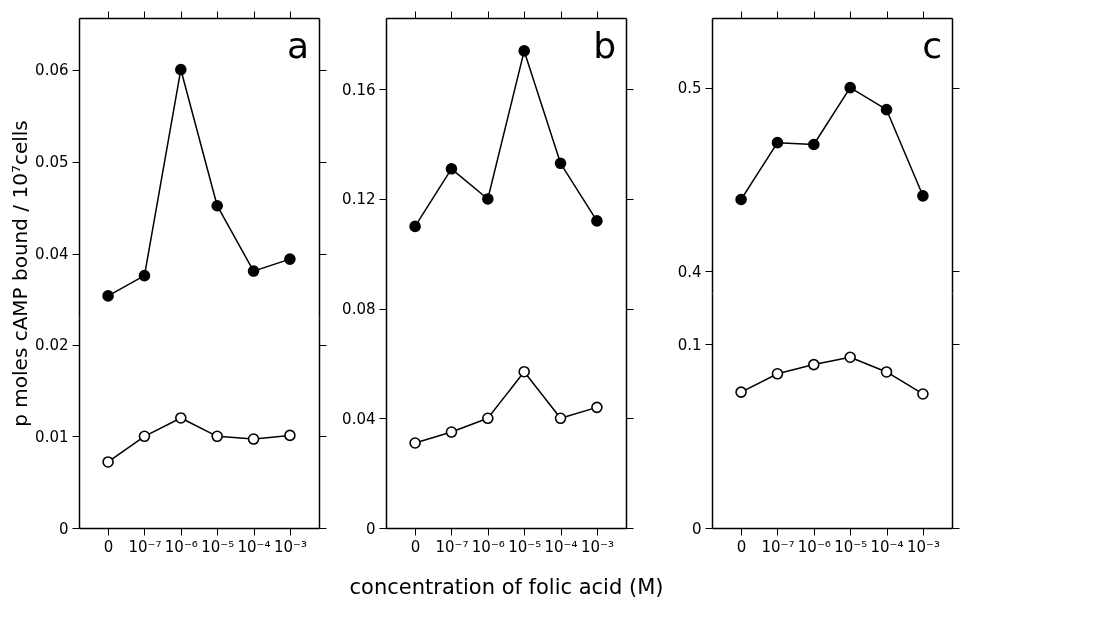  Describe the element at coordinates (359, 89) in the screenshot. I see `y-tick-label: 0.16` at that location.